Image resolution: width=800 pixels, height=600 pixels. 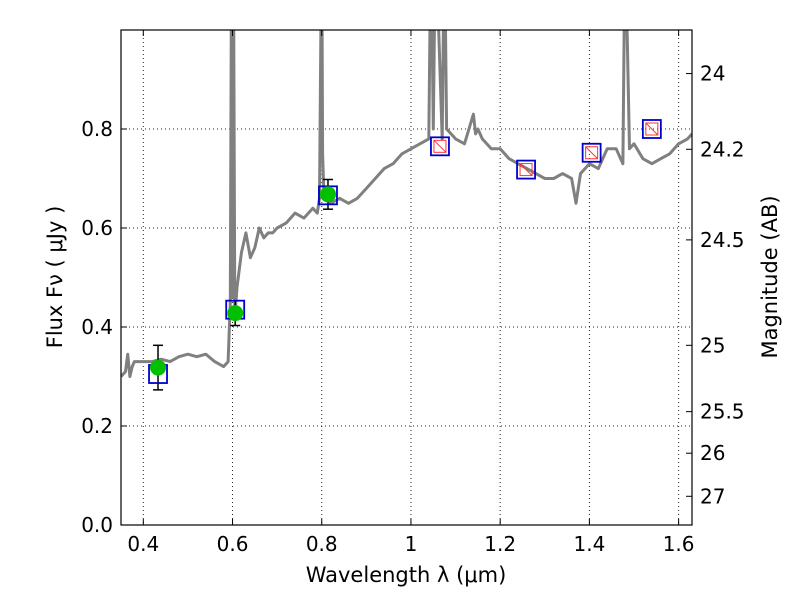 What do you see at coordinates (233, 544) in the screenshot?
I see `x-tick-label: 0.6` at bounding box center [233, 544].